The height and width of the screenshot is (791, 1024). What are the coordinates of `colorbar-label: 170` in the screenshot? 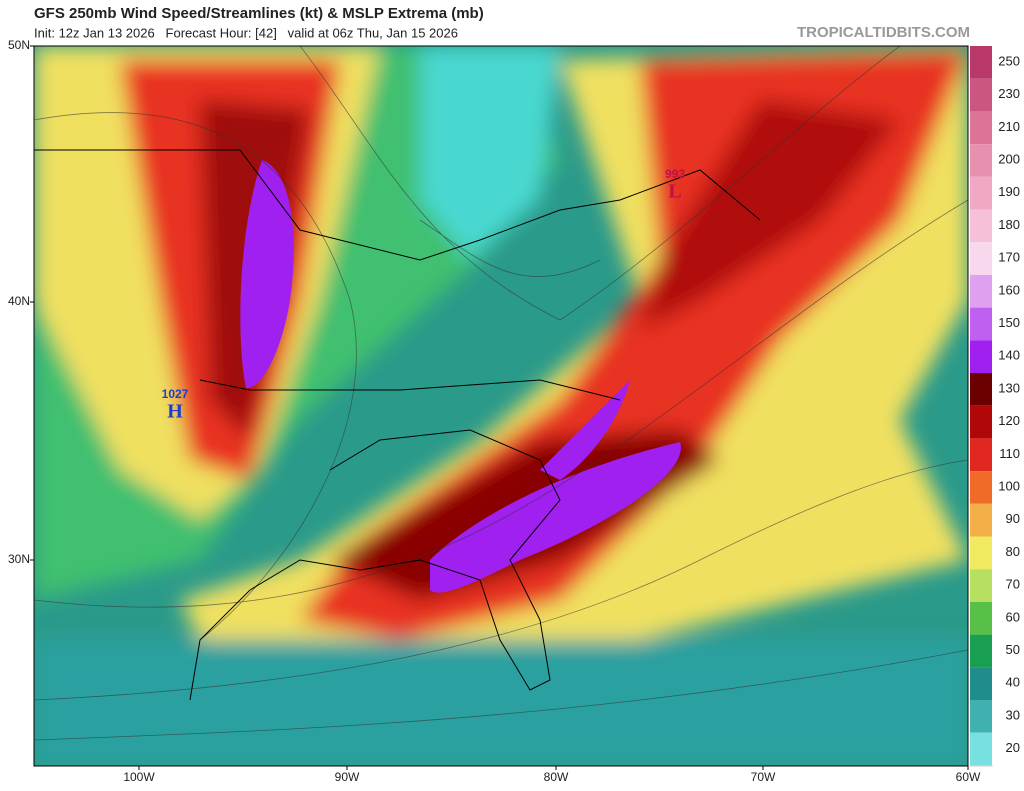 It's located at (1009, 257).